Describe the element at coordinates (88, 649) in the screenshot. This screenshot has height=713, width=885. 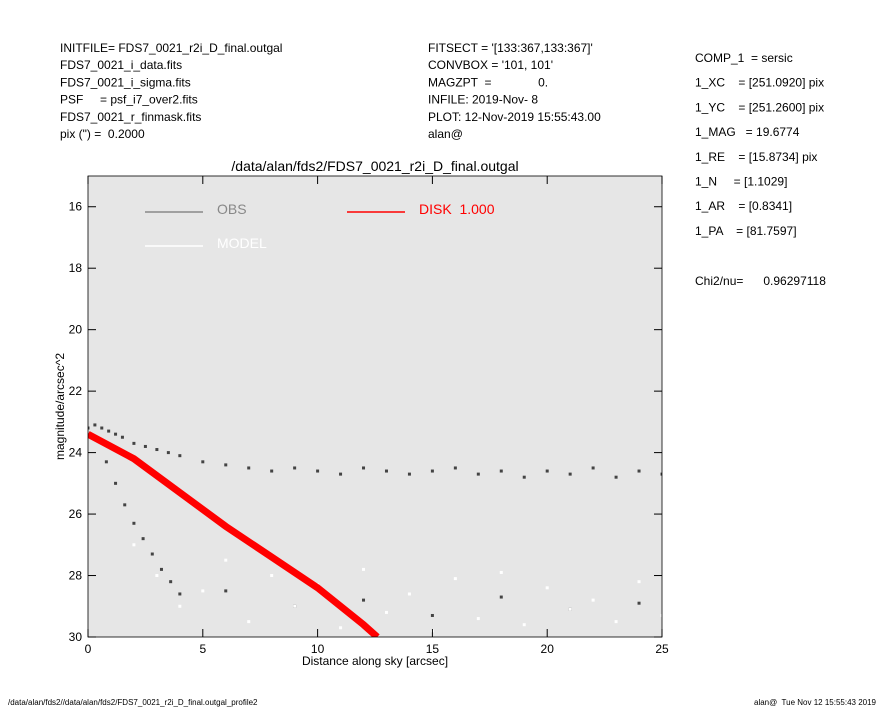
I see `x-tick-label: 0` at that location.